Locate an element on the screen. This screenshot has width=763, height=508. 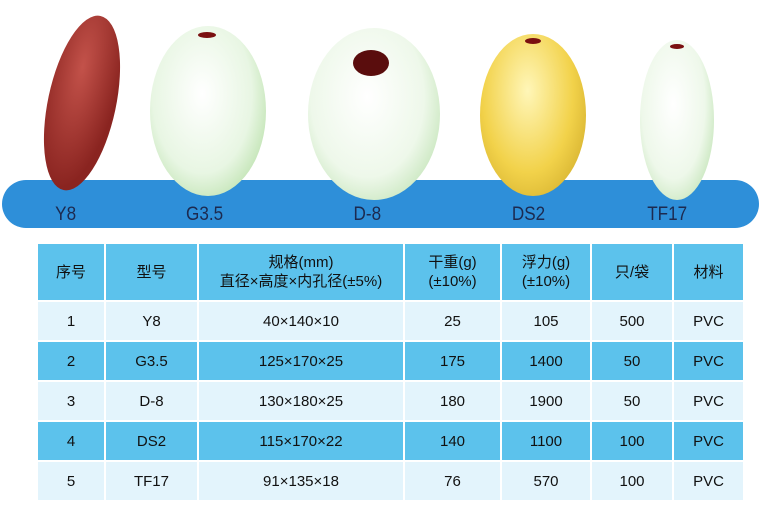
table-row: 1 Y8 40×140×10 25 105 500 PVC is located at coordinates (390, 321).